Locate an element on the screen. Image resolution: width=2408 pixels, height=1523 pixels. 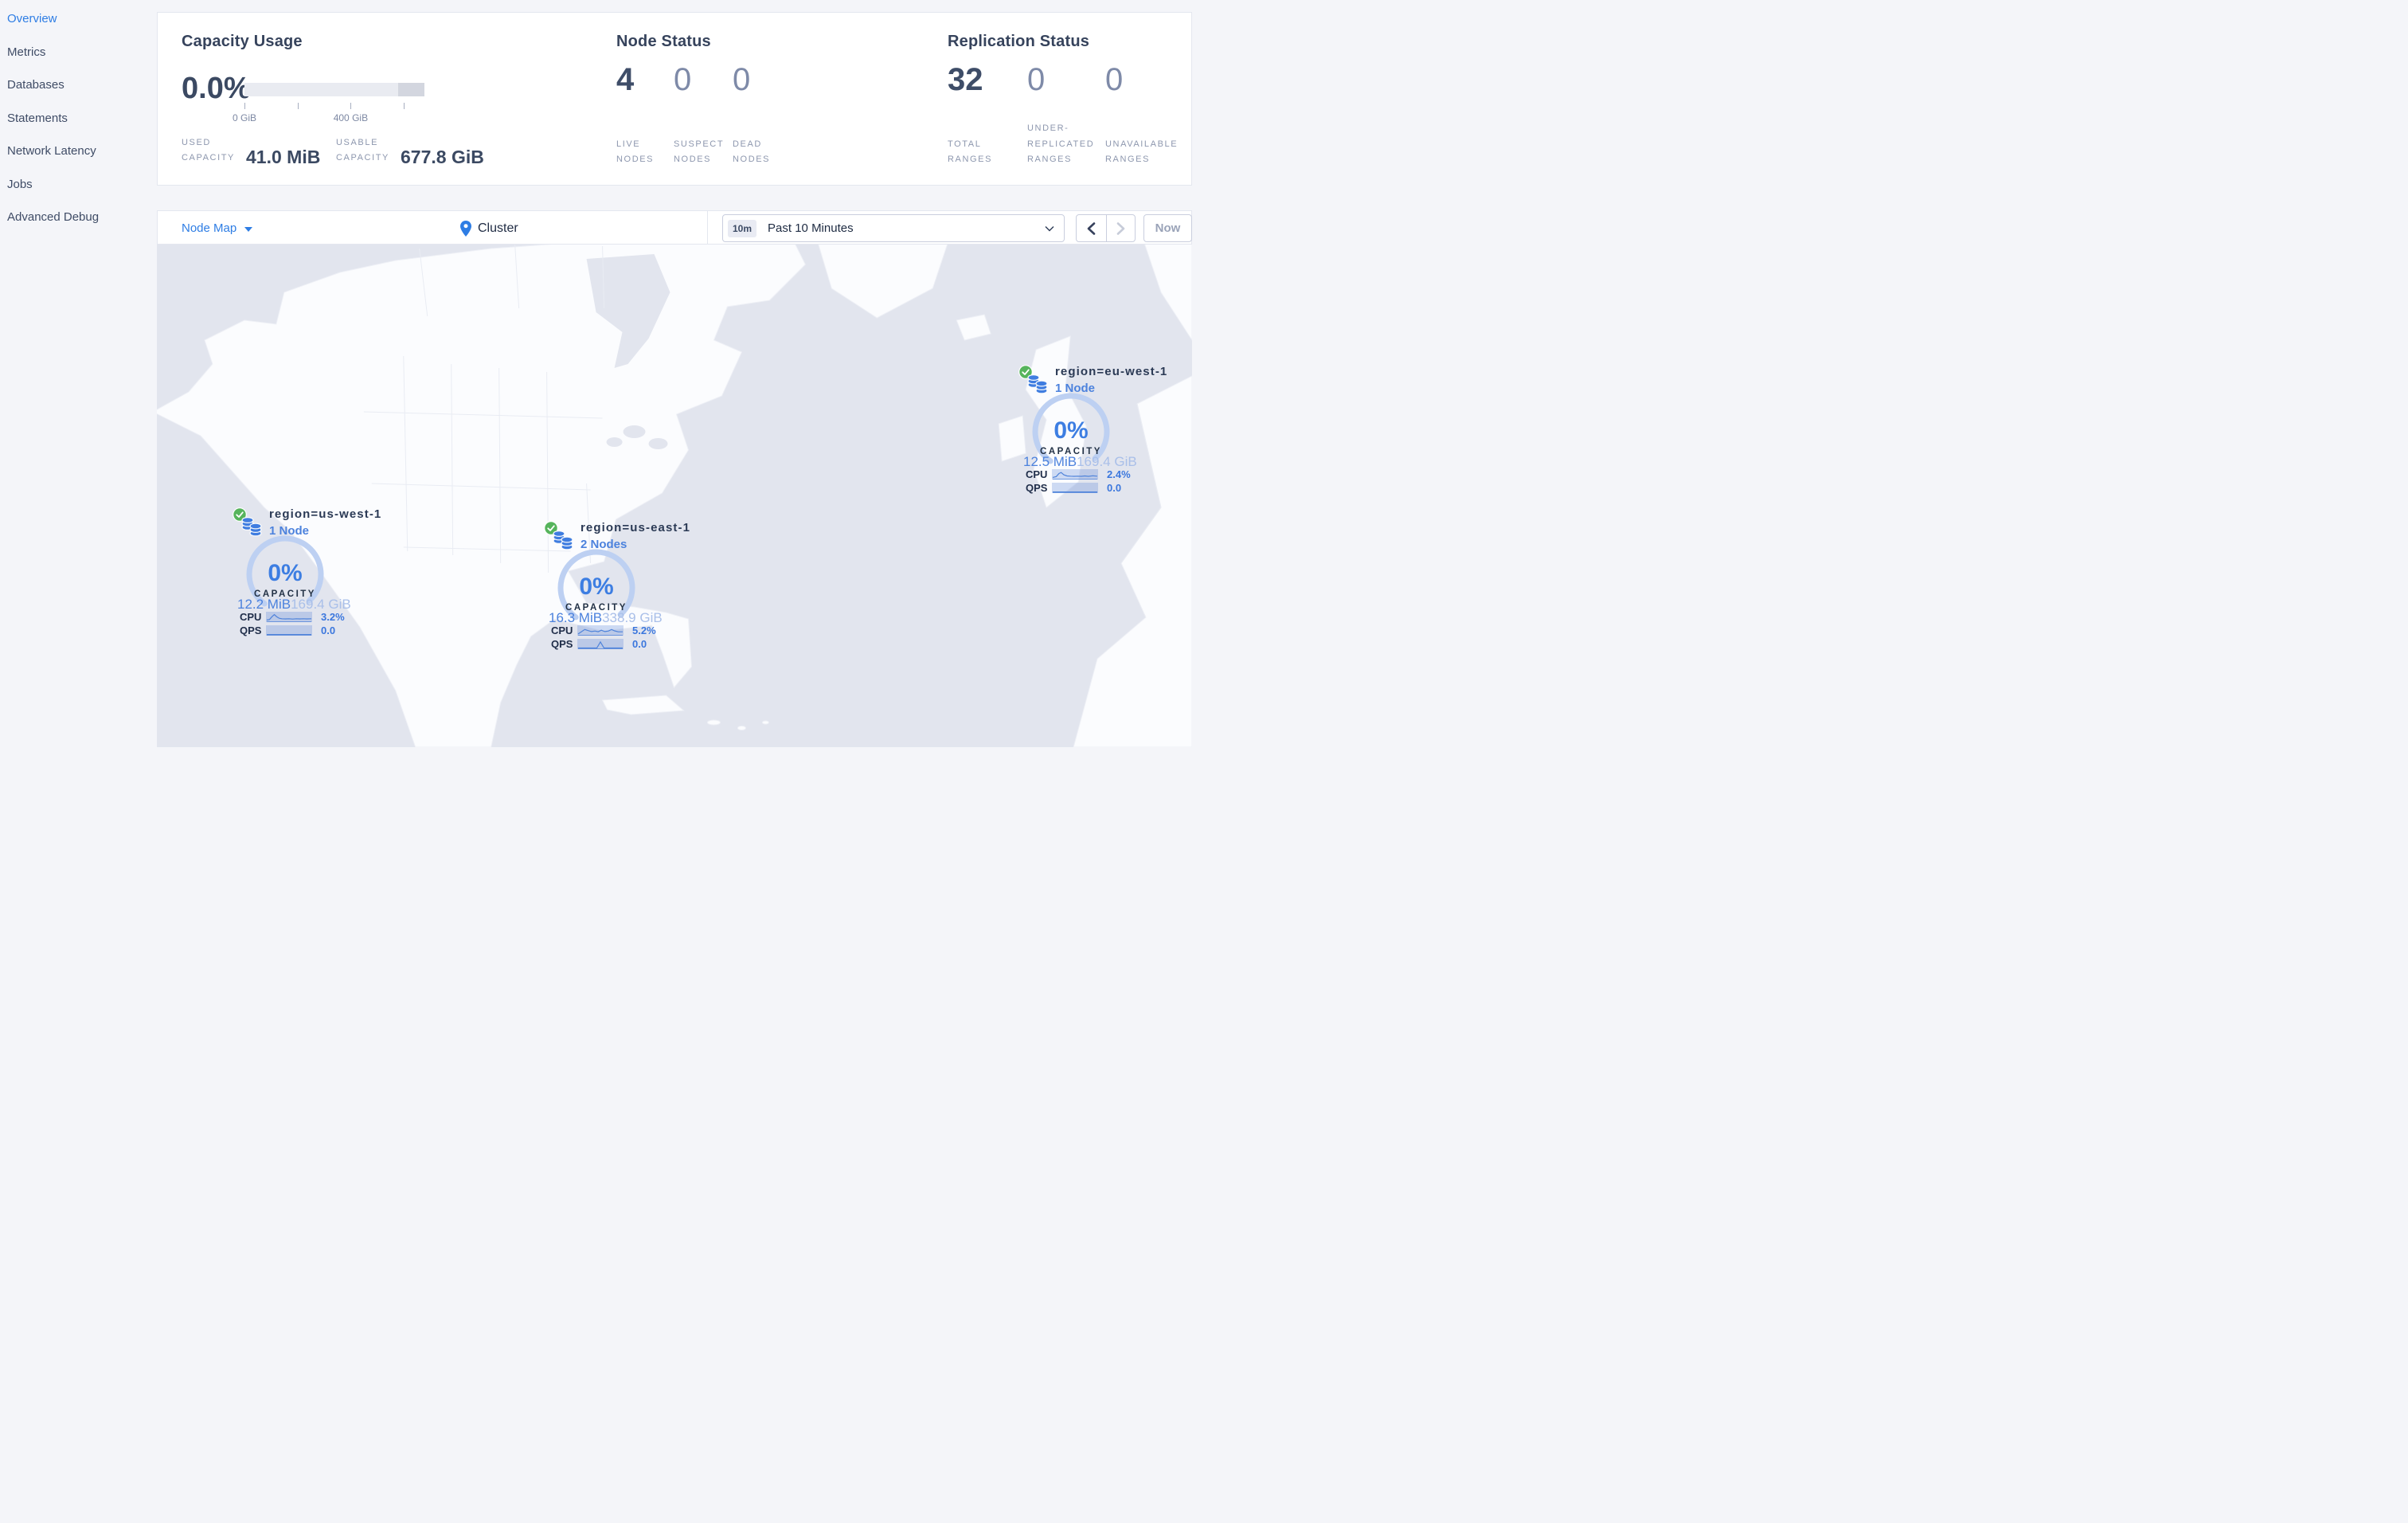
cpu-row: CPU 3.2% is located at coordinates (319, 616).